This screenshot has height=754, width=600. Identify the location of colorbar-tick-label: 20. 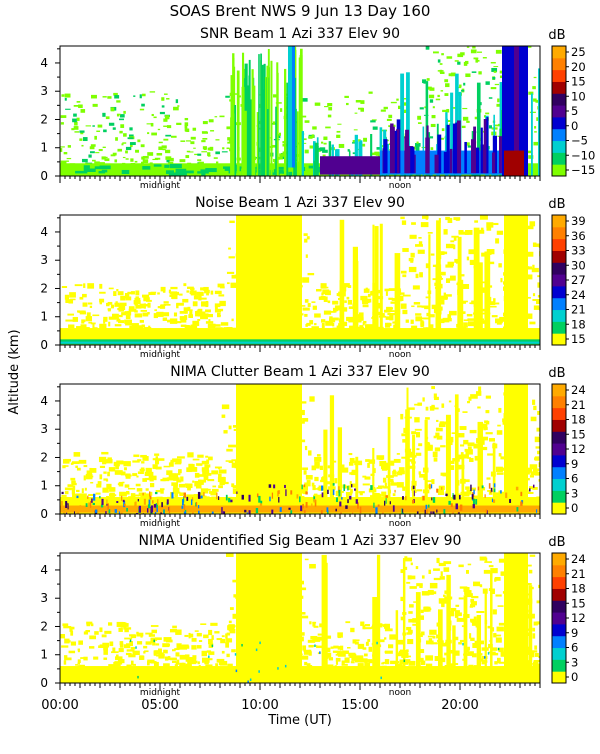
(578, 67).